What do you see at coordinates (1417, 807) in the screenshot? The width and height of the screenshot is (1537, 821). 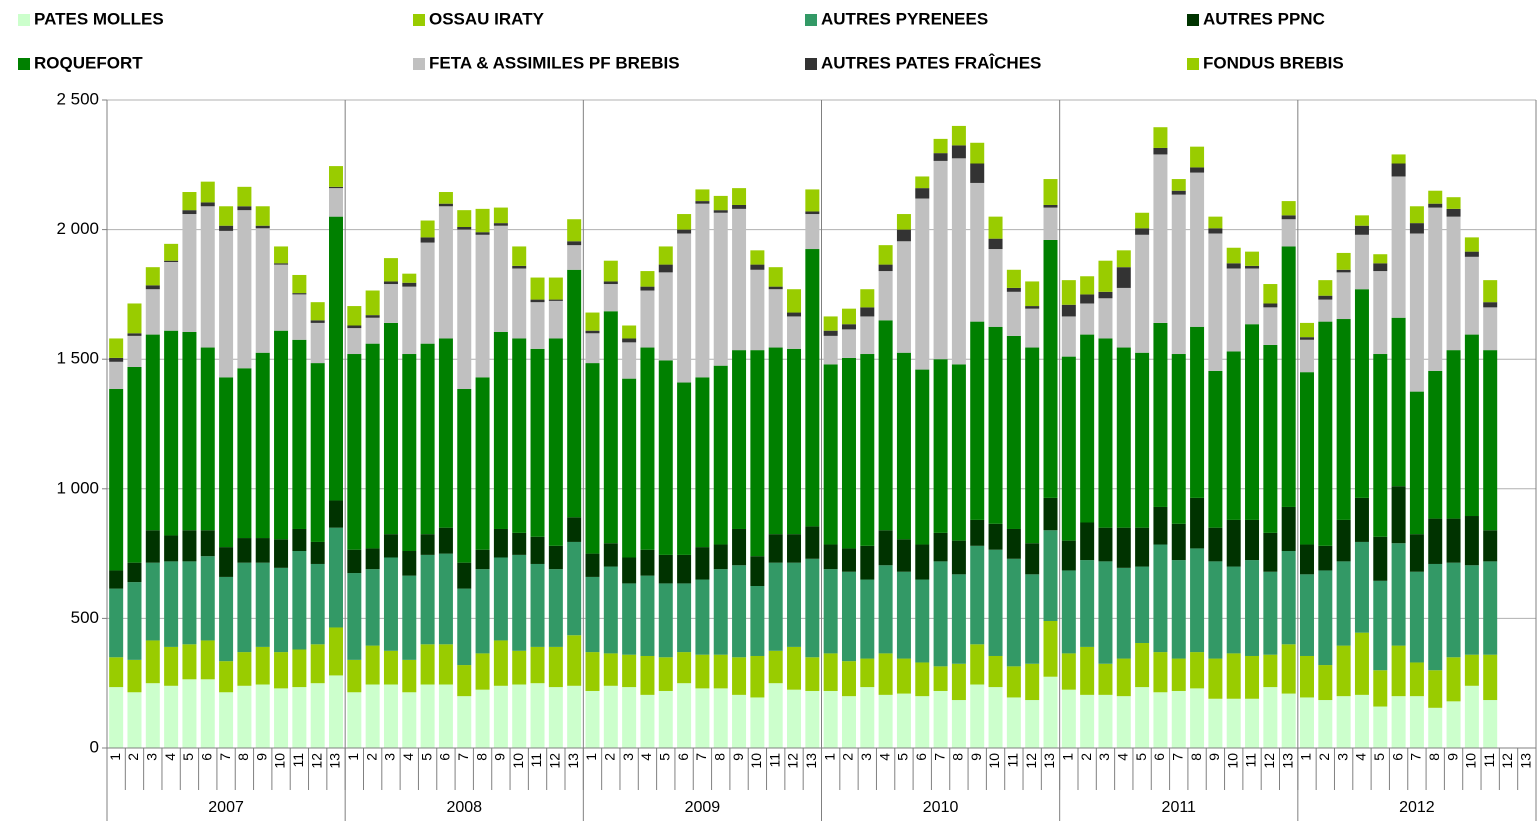 I see `year-label: 2012` at bounding box center [1417, 807].